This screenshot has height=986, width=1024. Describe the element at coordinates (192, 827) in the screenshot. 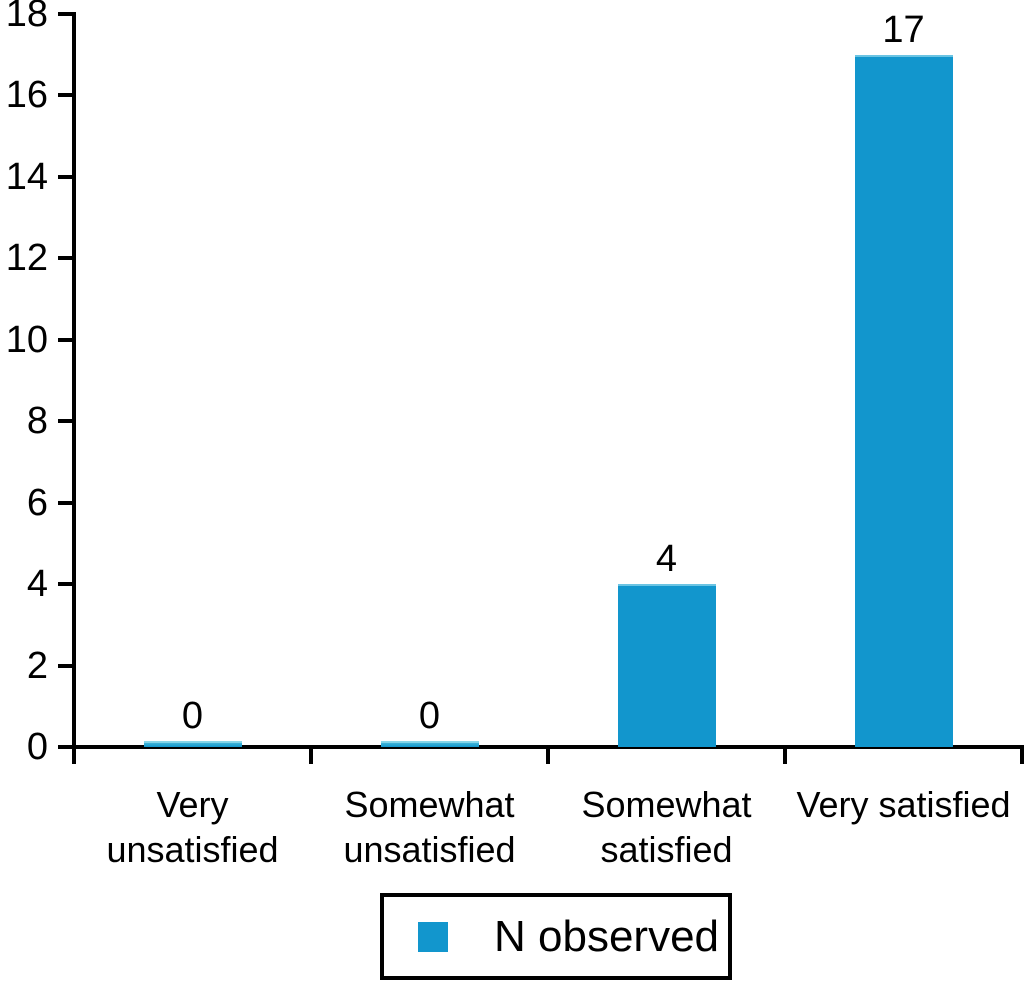

I see `category-label: Very unsatisfied` at that location.